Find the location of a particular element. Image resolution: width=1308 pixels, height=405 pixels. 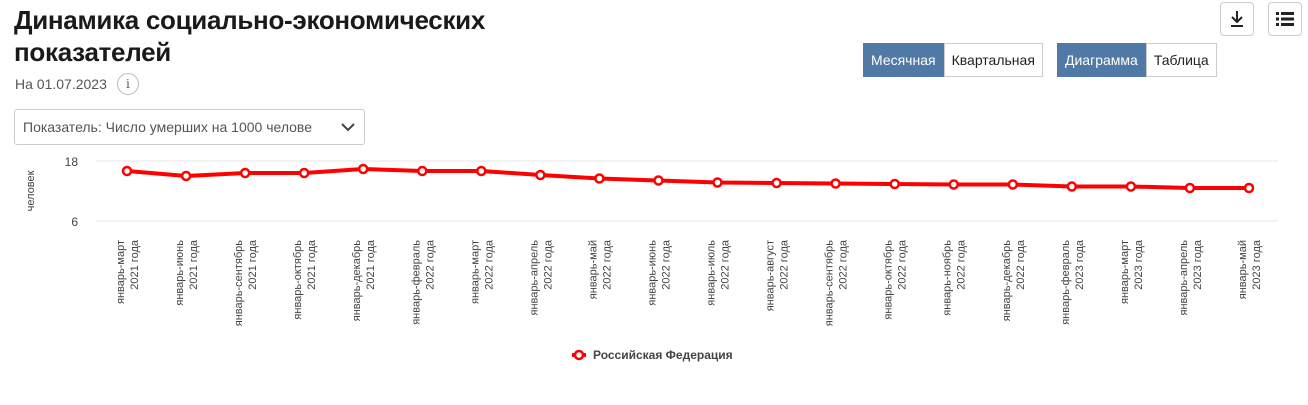

indicator-select-value: Показатель: Число умерших на 1000 челове is located at coordinates (167, 127).